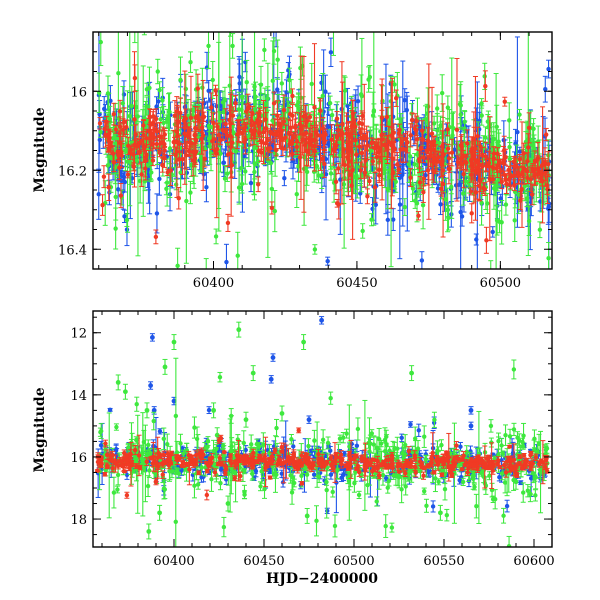 This screenshot has width=600, height=600. I want to click on y-tick-label: 16, so click(78, 92).